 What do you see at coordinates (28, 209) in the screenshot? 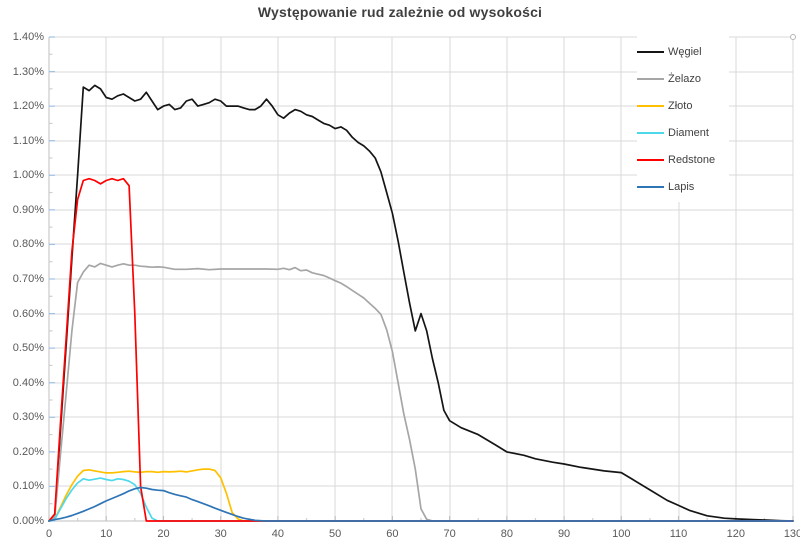
I see `y-axis-label: 0.90%` at bounding box center [28, 209].